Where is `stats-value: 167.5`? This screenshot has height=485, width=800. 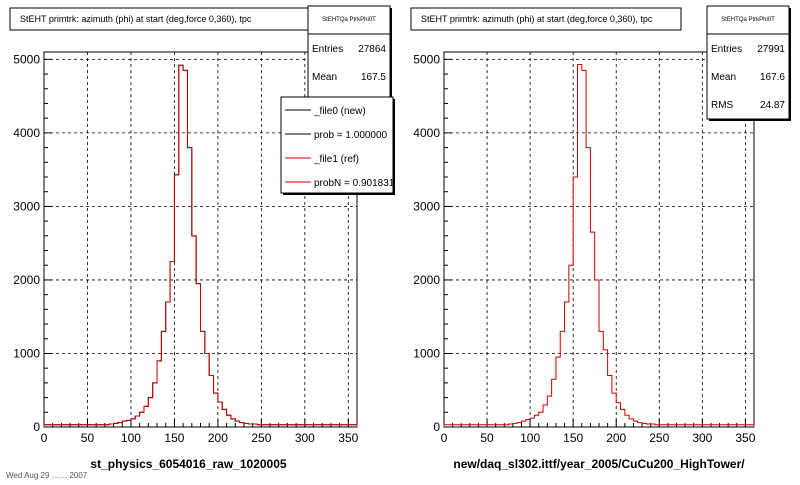 stats-value: 167.5 is located at coordinates (373, 77).